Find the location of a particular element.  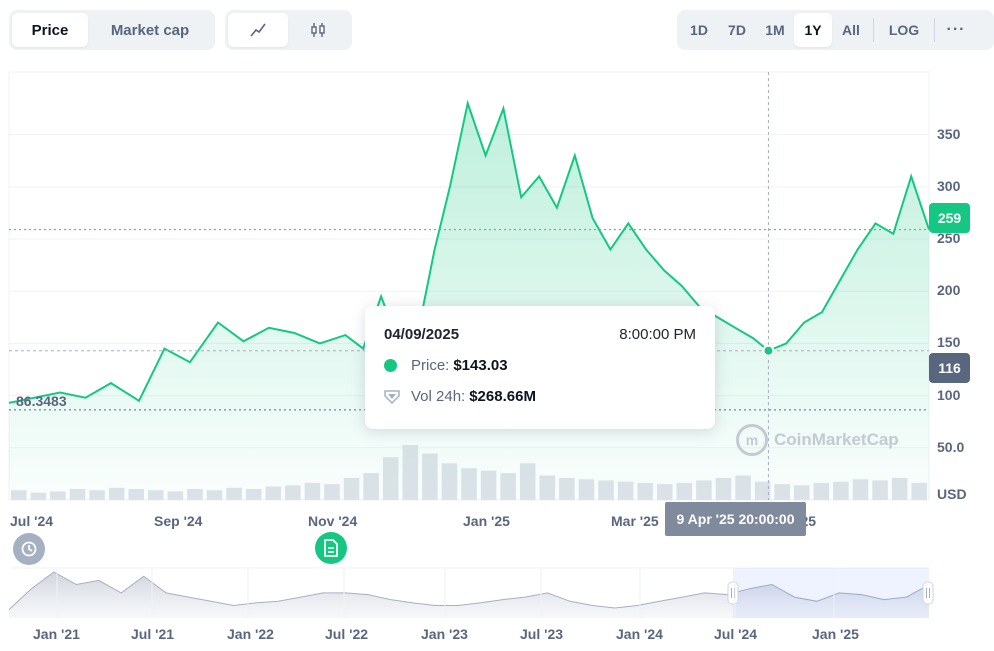

crosshair-price-badge: 116 is located at coordinates (949, 368).